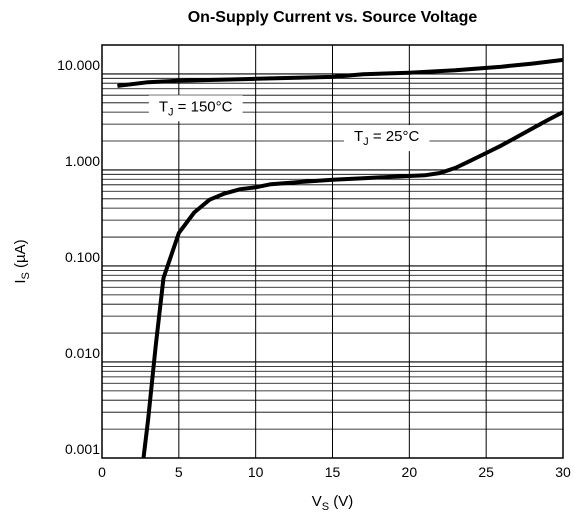 The height and width of the screenshot is (518, 575). What do you see at coordinates (394, 136) in the screenshot?
I see `series-label-rest: = 25°C` at bounding box center [394, 136].